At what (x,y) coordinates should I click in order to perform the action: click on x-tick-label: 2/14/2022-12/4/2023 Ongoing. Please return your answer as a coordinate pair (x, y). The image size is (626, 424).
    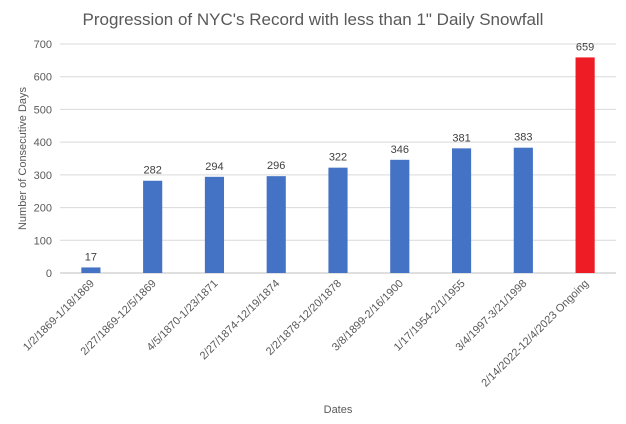
    Looking at the image, I should click on (535, 334).